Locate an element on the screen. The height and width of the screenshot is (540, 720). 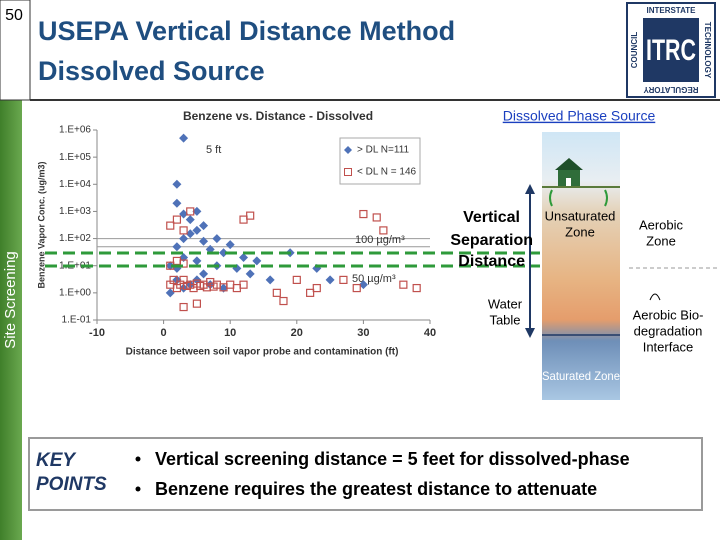
sidebar is located at coordinates (11, 320).